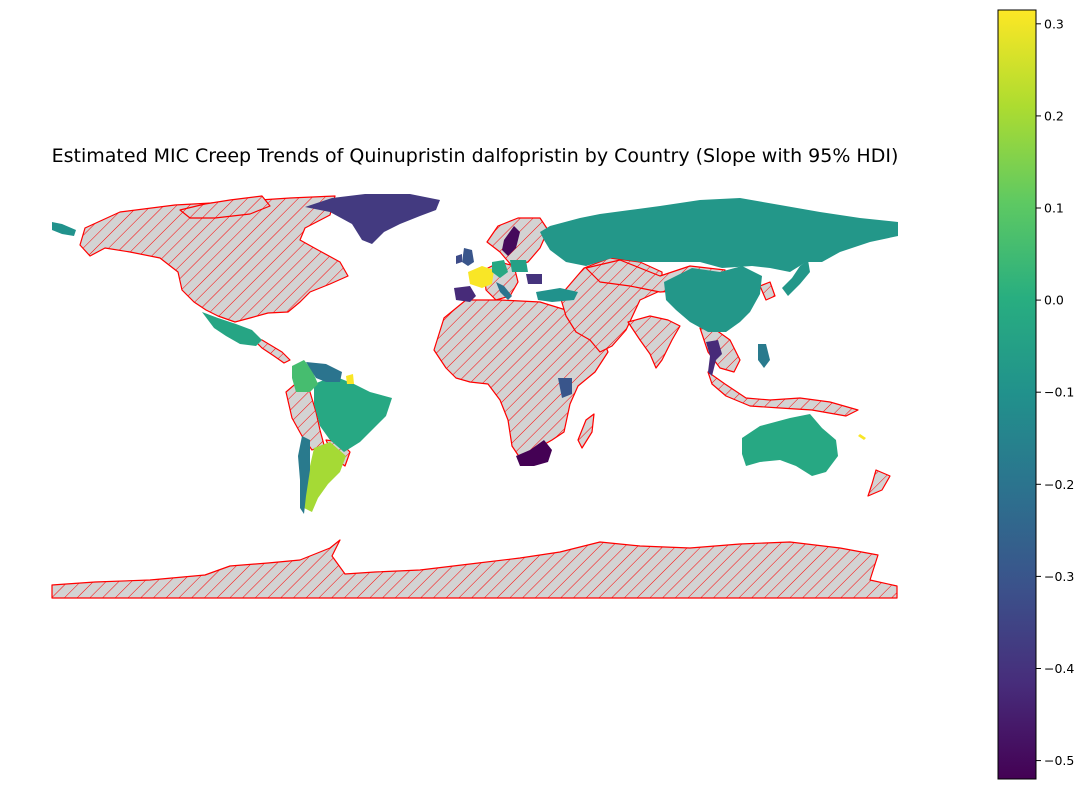 This screenshot has width=1089, height=790. What do you see at coordinates (500, 269) in the screenshot?
I see `country-germany` at bounding box center [500, 269].